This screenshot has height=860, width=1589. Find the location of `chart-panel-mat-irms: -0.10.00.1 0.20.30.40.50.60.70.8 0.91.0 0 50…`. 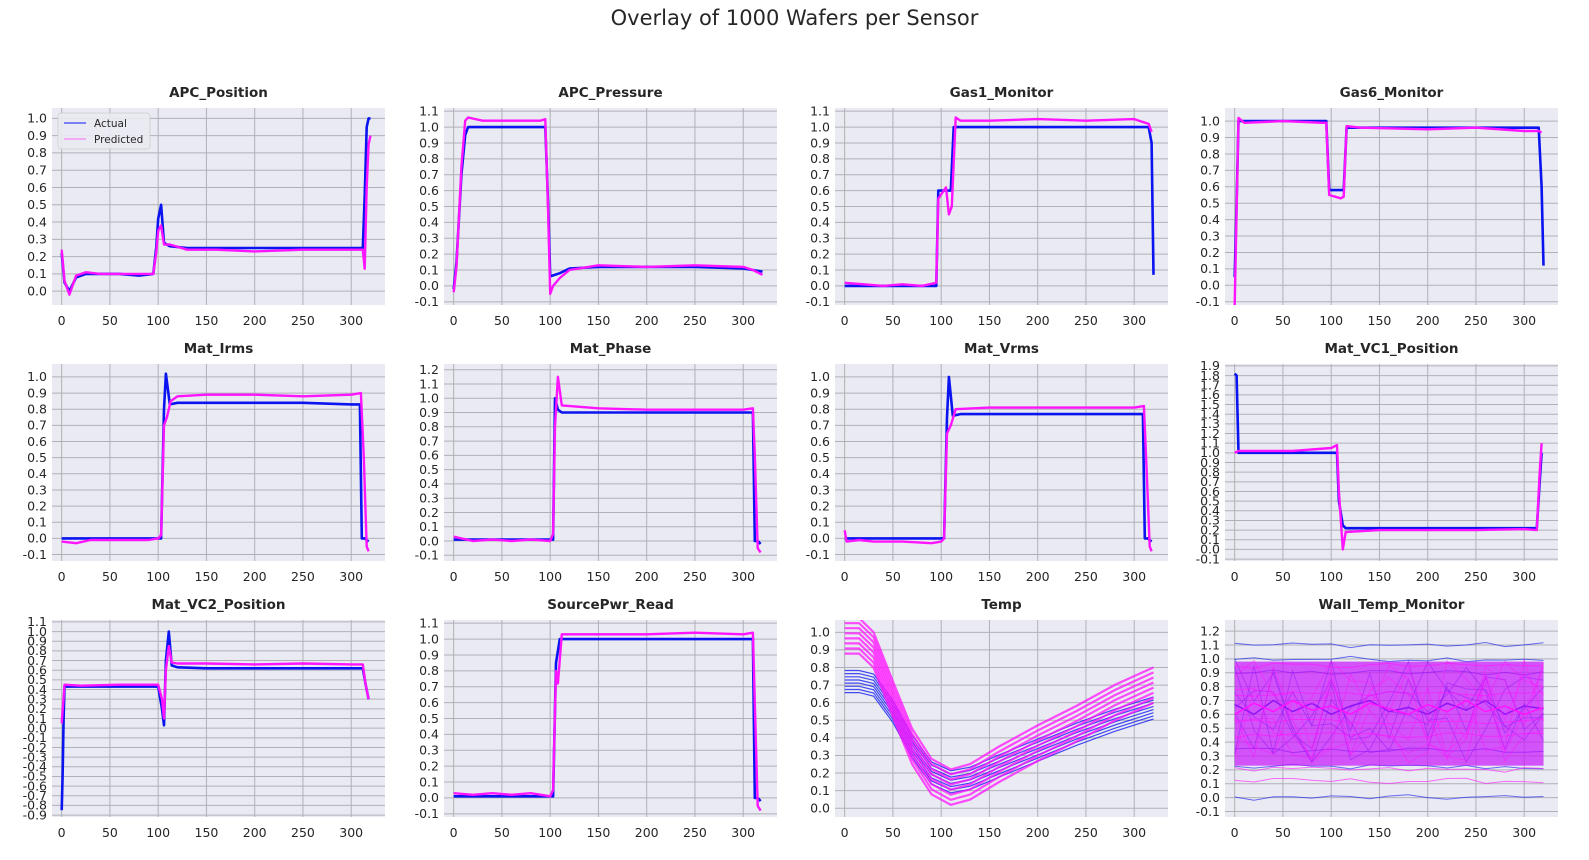

chart-panel-mat-irms: -0.10.00.1 0.20.30.40.50.60.70.8 0.91.0 0 50… is located at coordinates (204, 462).